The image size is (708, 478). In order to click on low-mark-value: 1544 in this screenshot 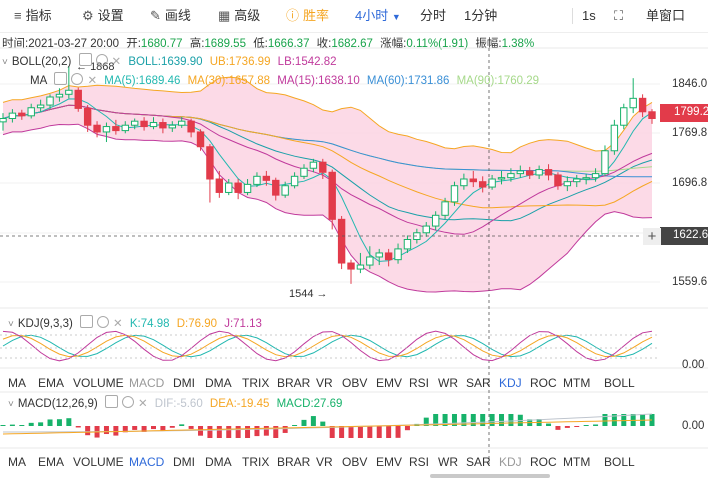, I will do `click(301, 294)`.